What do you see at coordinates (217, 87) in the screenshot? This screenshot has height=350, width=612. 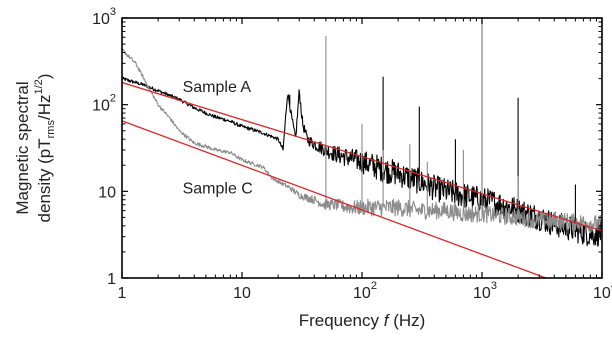 I see `series-annotation-1: Sample A` at bounding box center [217, 87].